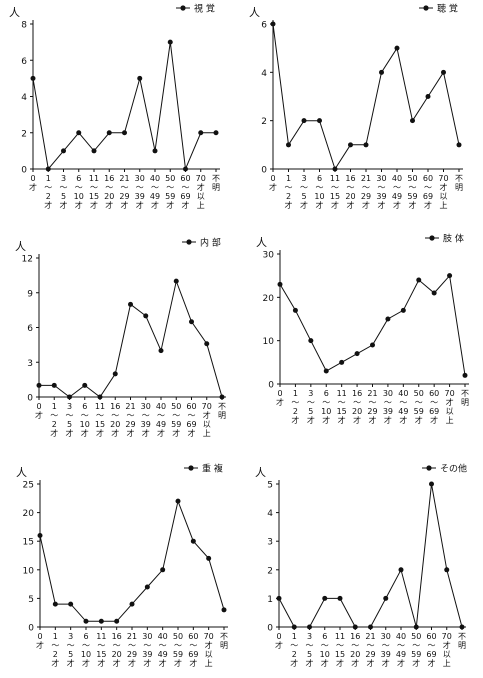  What do you see at coordinates (140, 196) in the screenshot?
I see `x-tick-label: 39` at bounding box center [140, 196].